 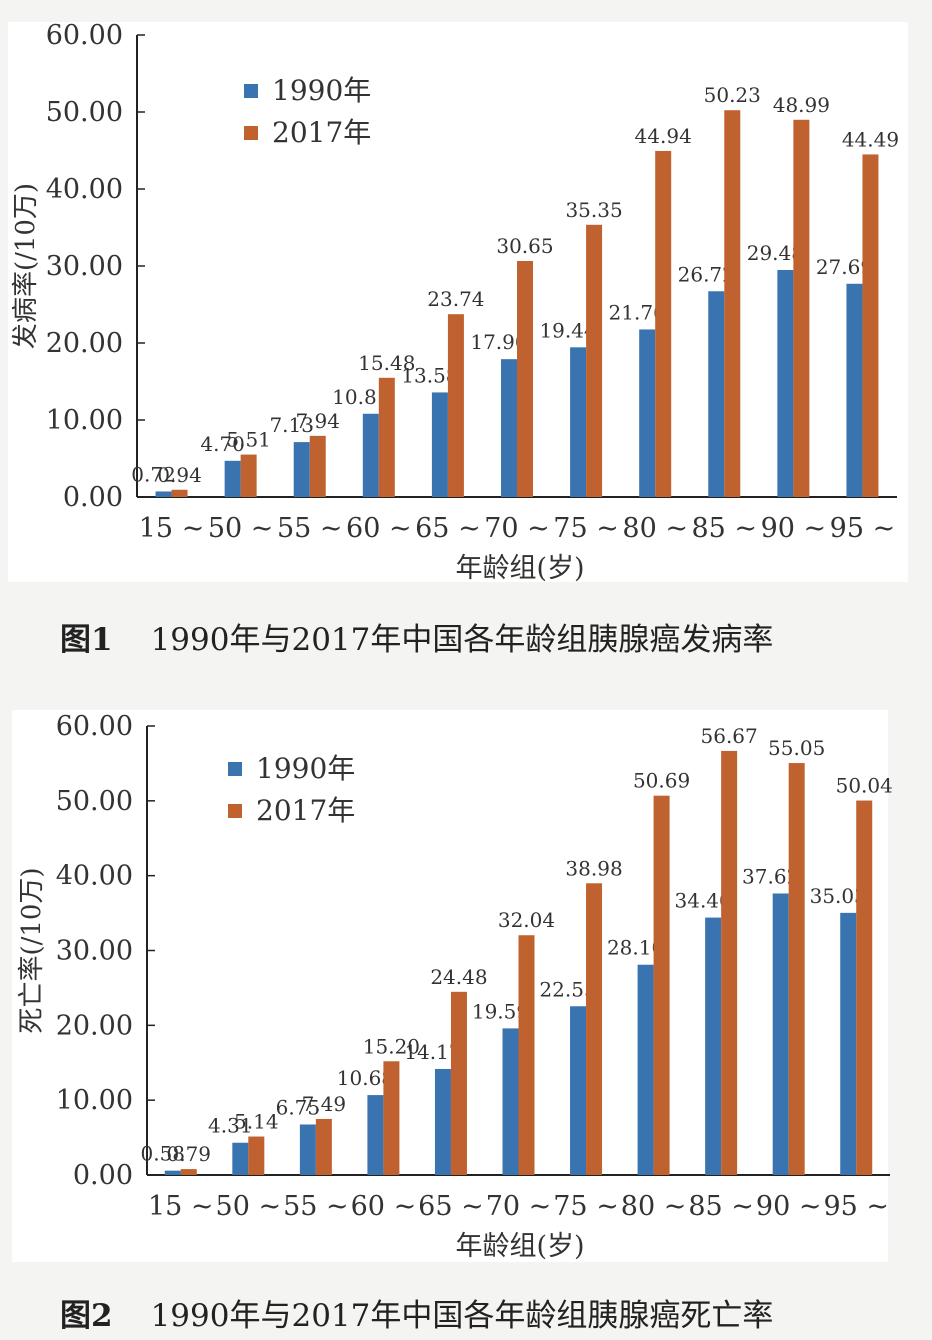 I want to click on data-label: 55.05, so click(x=796, y=748).